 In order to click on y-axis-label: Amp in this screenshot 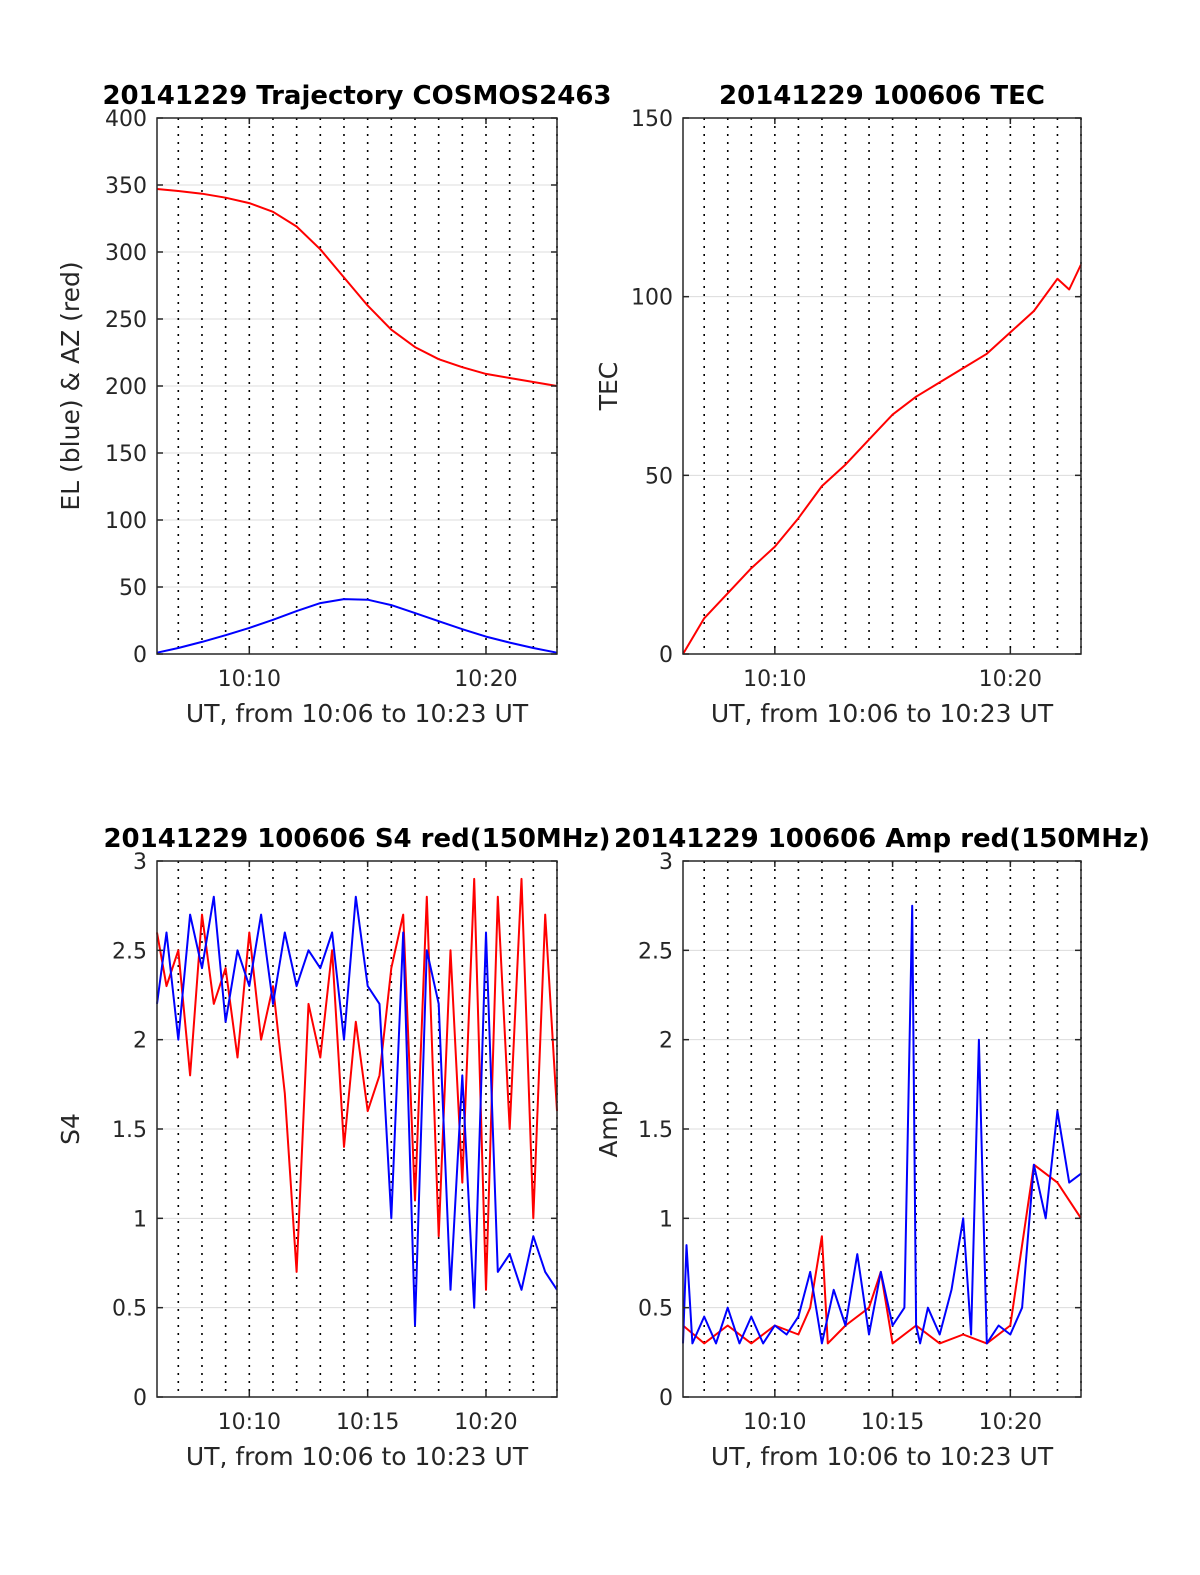, I will do `click(608, 1128)`.